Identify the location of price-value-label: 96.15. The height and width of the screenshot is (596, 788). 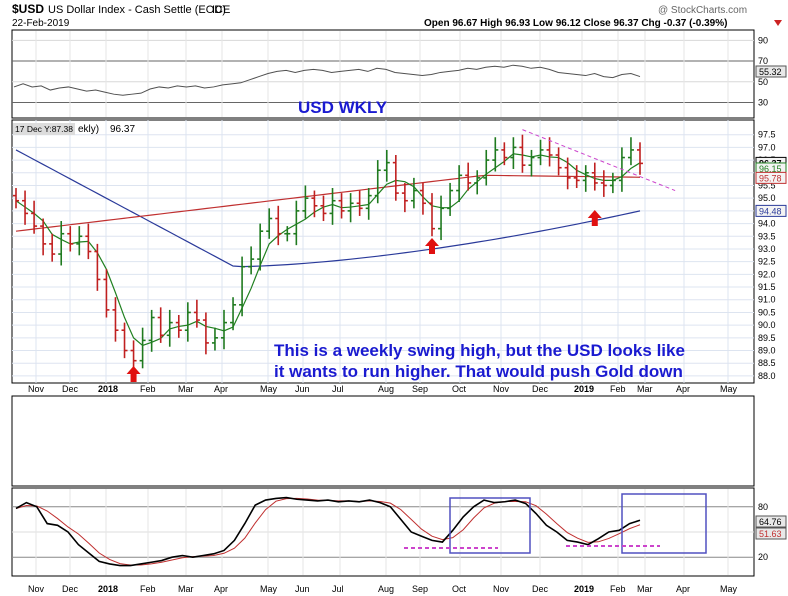
(770, 169).